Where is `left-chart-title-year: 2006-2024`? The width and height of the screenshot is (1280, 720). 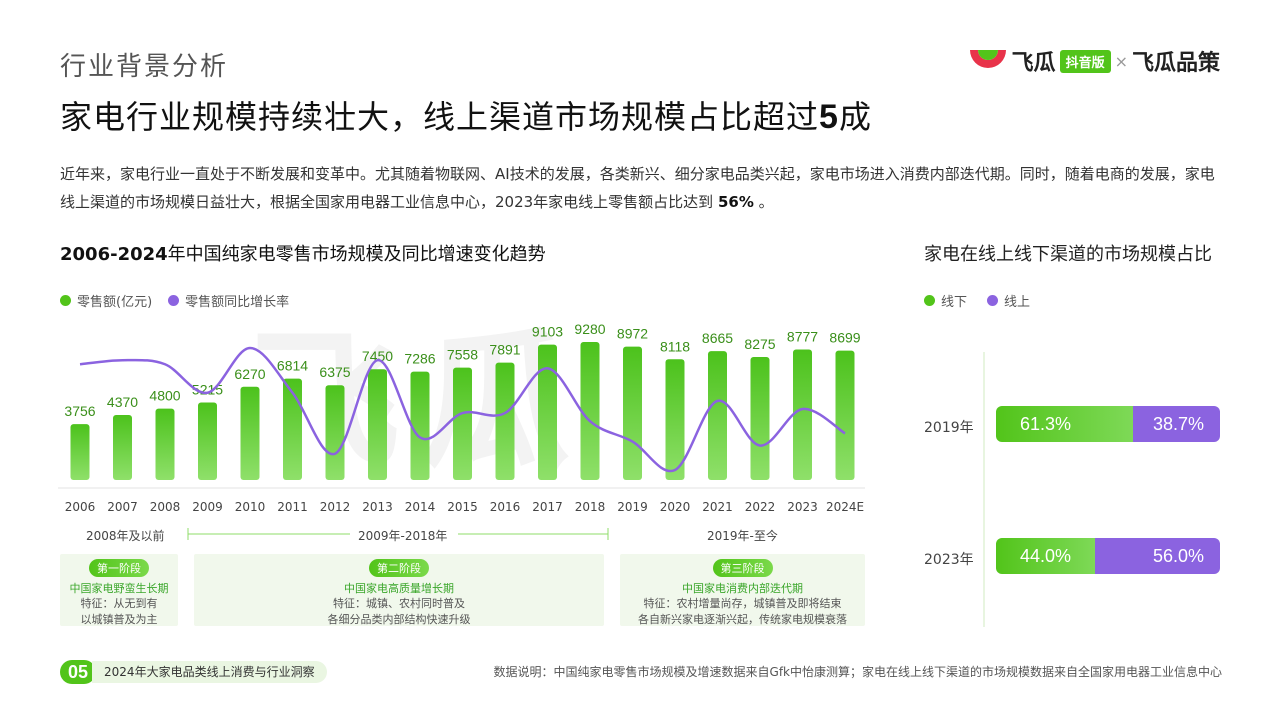 left-chart-title-year: 2006-2024 is located at coordinates (114, 254).